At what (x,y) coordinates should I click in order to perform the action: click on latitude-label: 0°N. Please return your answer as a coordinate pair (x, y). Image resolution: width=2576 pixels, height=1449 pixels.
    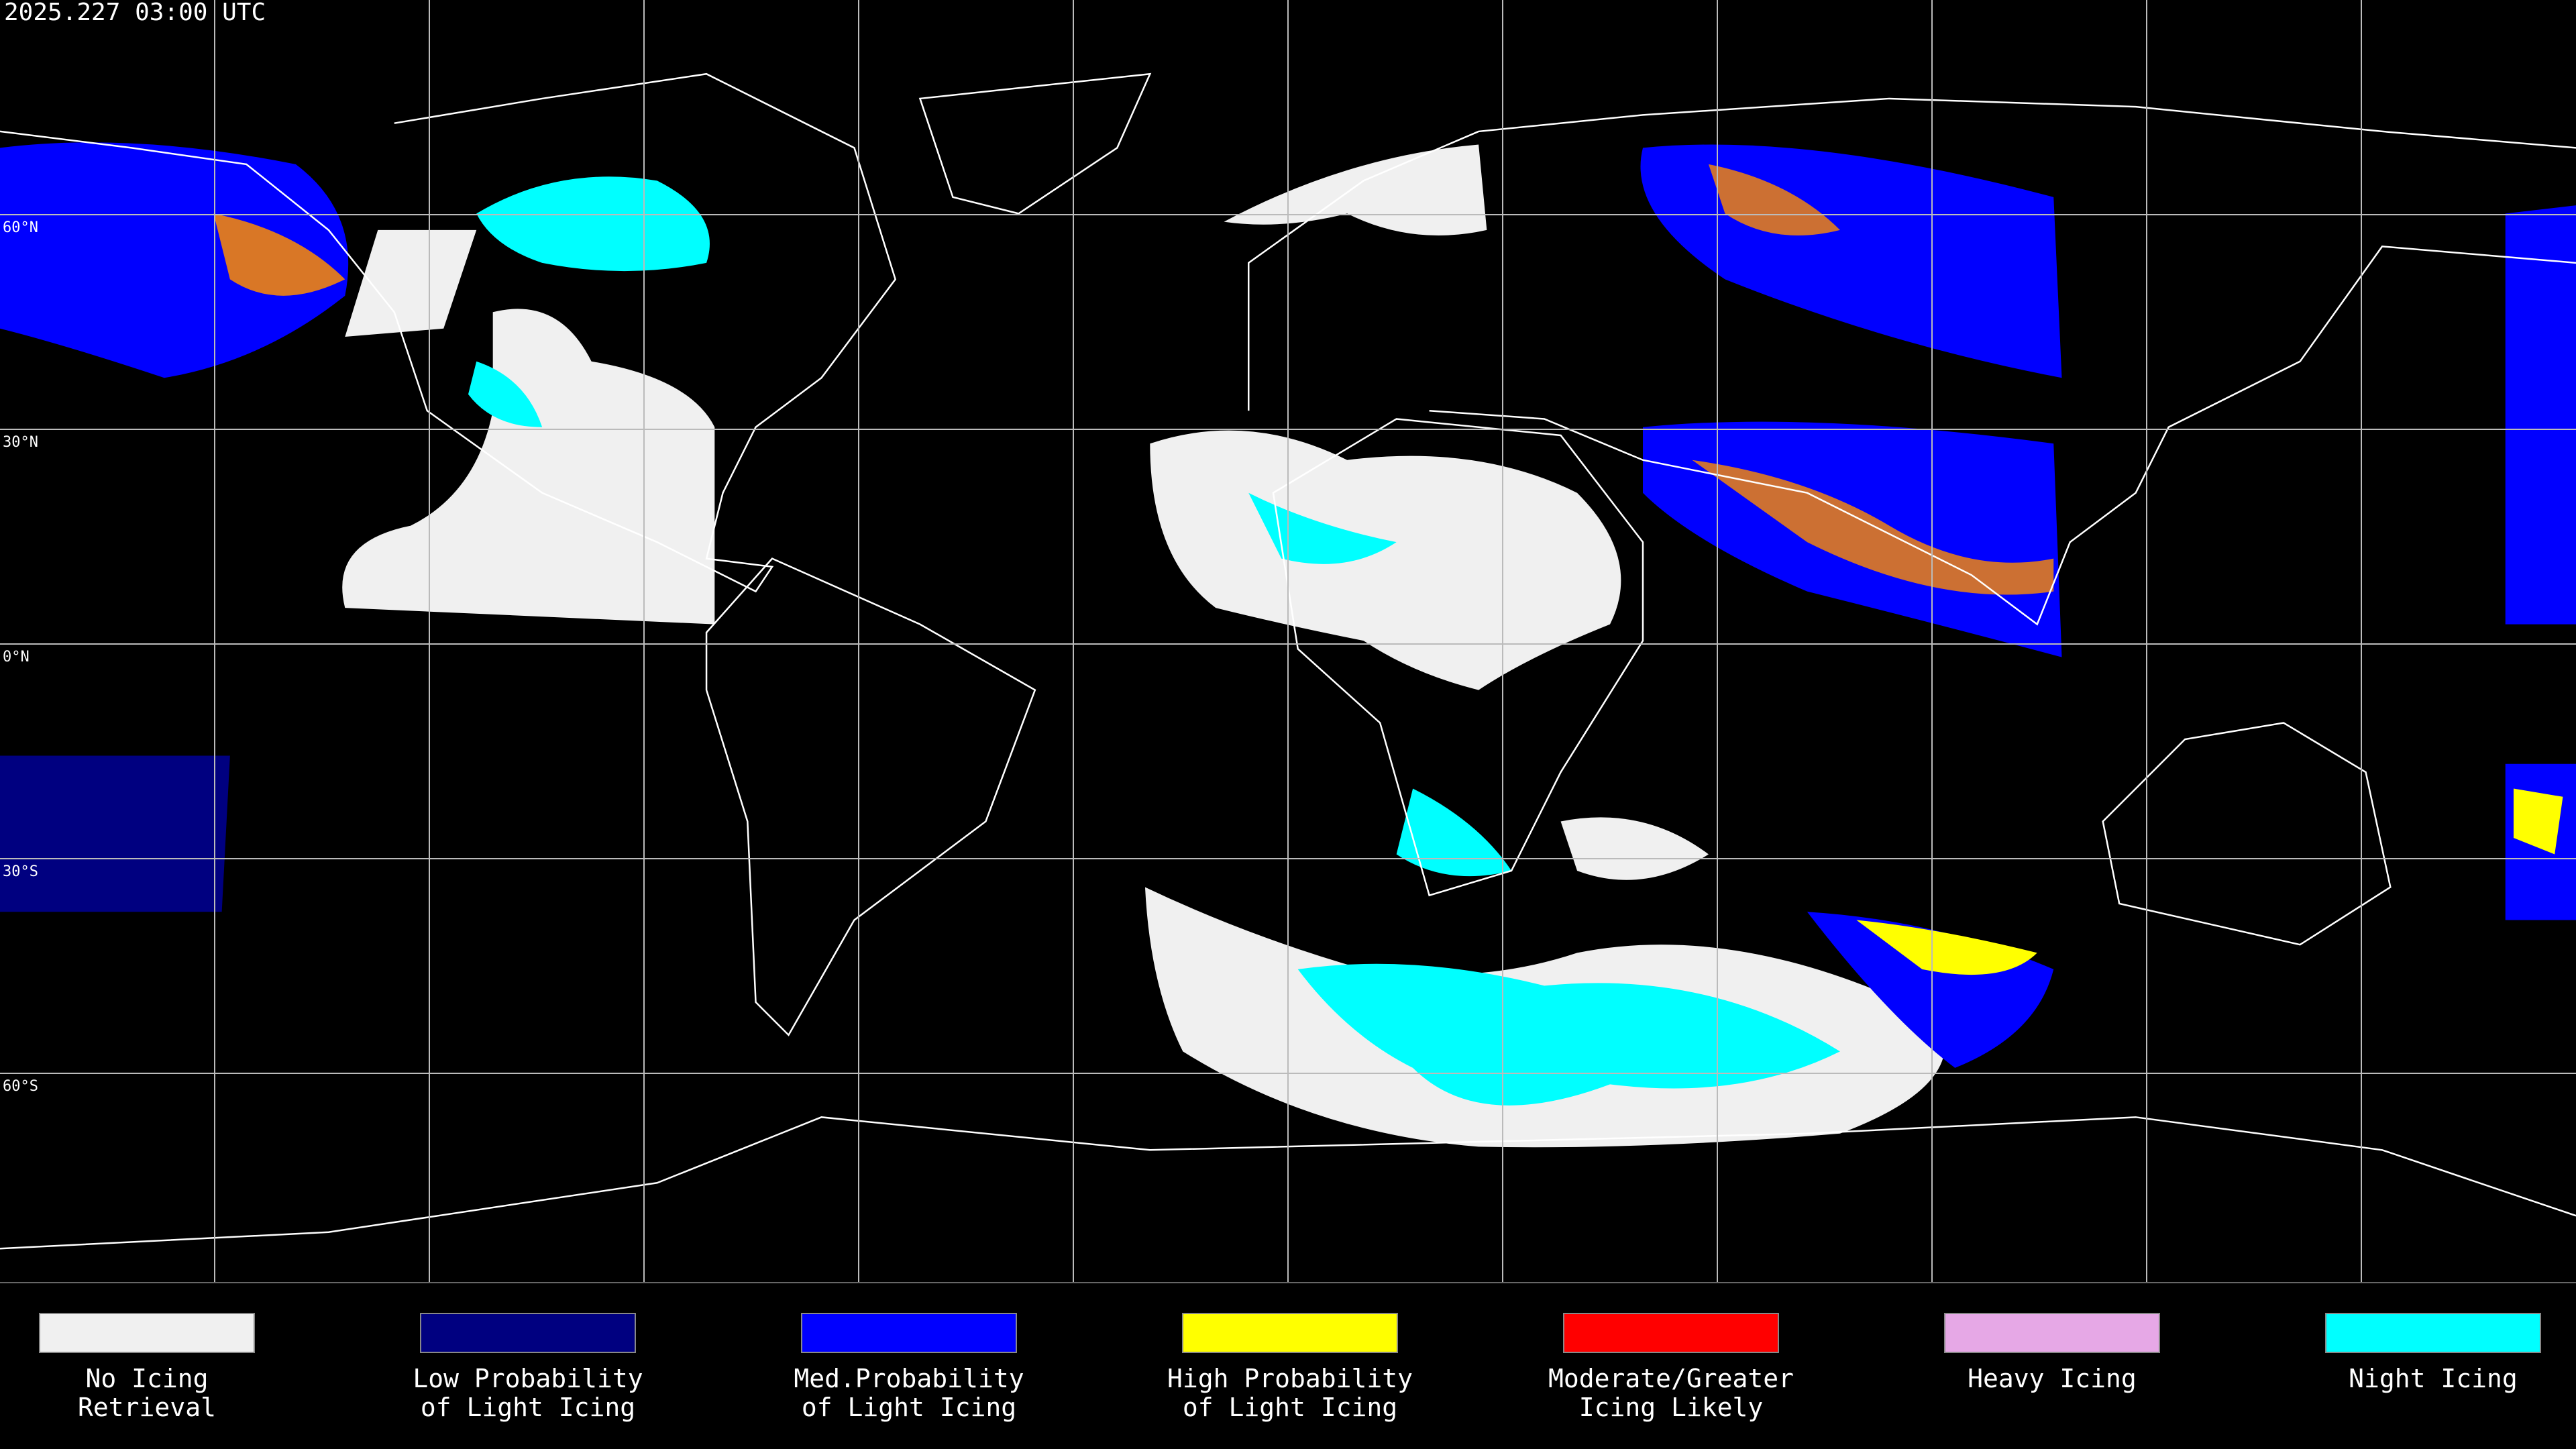
    Looking at the image, I should click on (16, 657).